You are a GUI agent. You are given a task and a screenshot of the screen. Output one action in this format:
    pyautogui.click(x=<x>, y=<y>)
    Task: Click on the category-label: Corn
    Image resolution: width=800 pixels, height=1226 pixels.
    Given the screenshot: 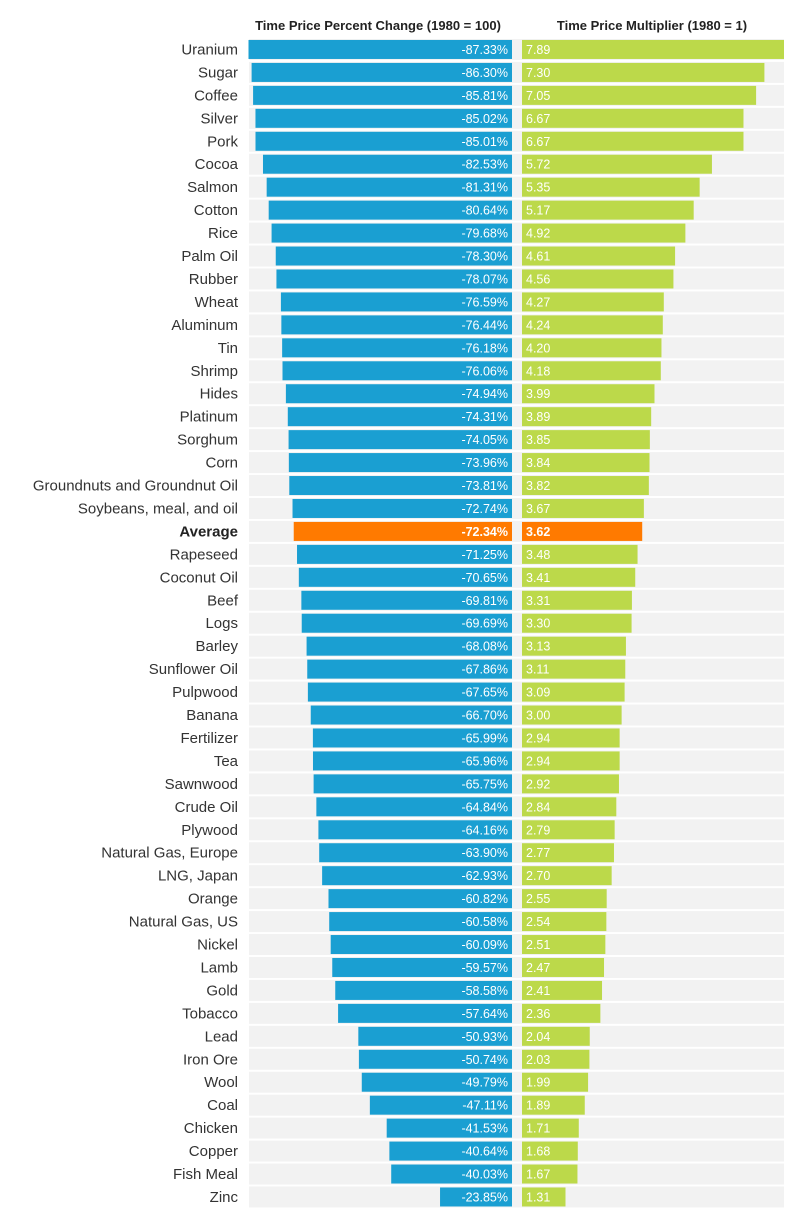 What is the action you would take?
    pyautogui.click(x=221, y=463)
    